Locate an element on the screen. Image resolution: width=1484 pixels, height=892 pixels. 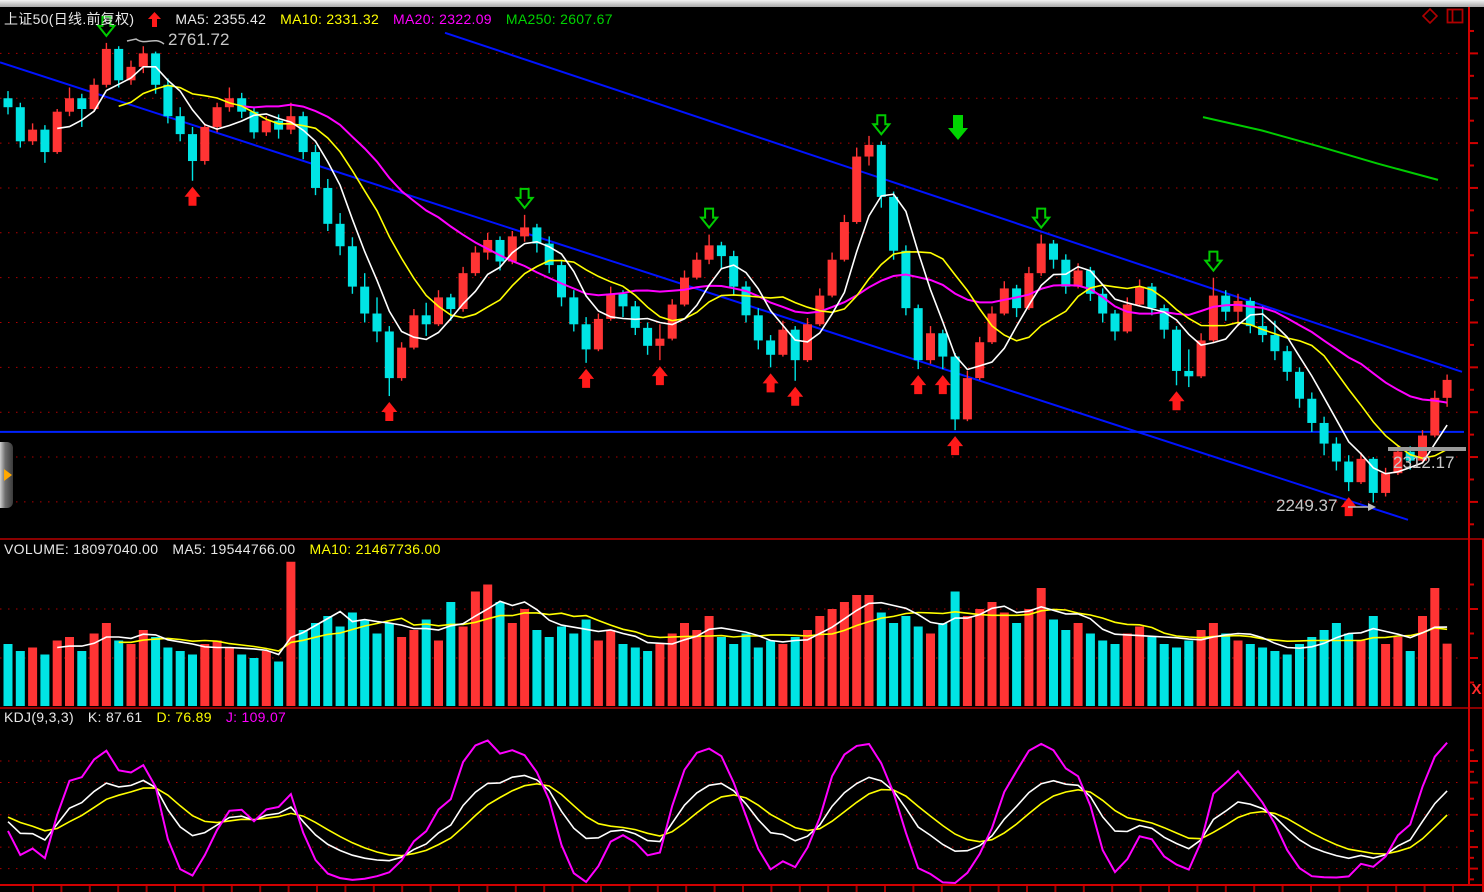
volume-value: VOLUME: 18097040.00 is located at coordinates (81, 549).